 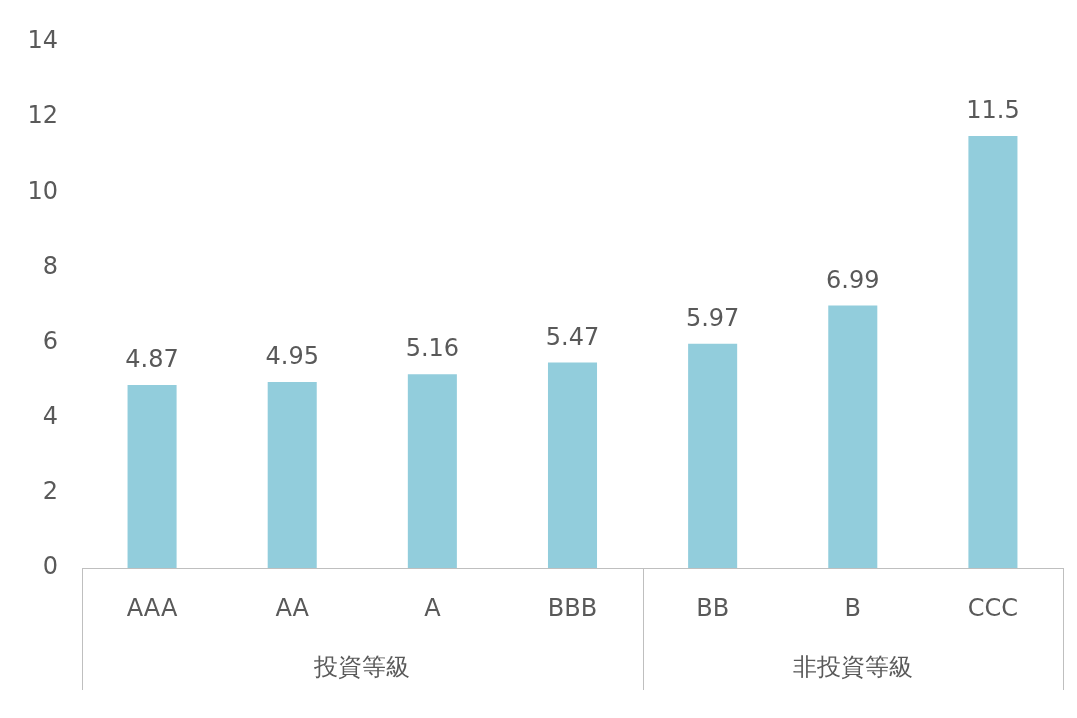 What do you see at coordinates (50, 415) in the screenshot?
I see `y-tick-label: 4` at bounding box center [50, 415].